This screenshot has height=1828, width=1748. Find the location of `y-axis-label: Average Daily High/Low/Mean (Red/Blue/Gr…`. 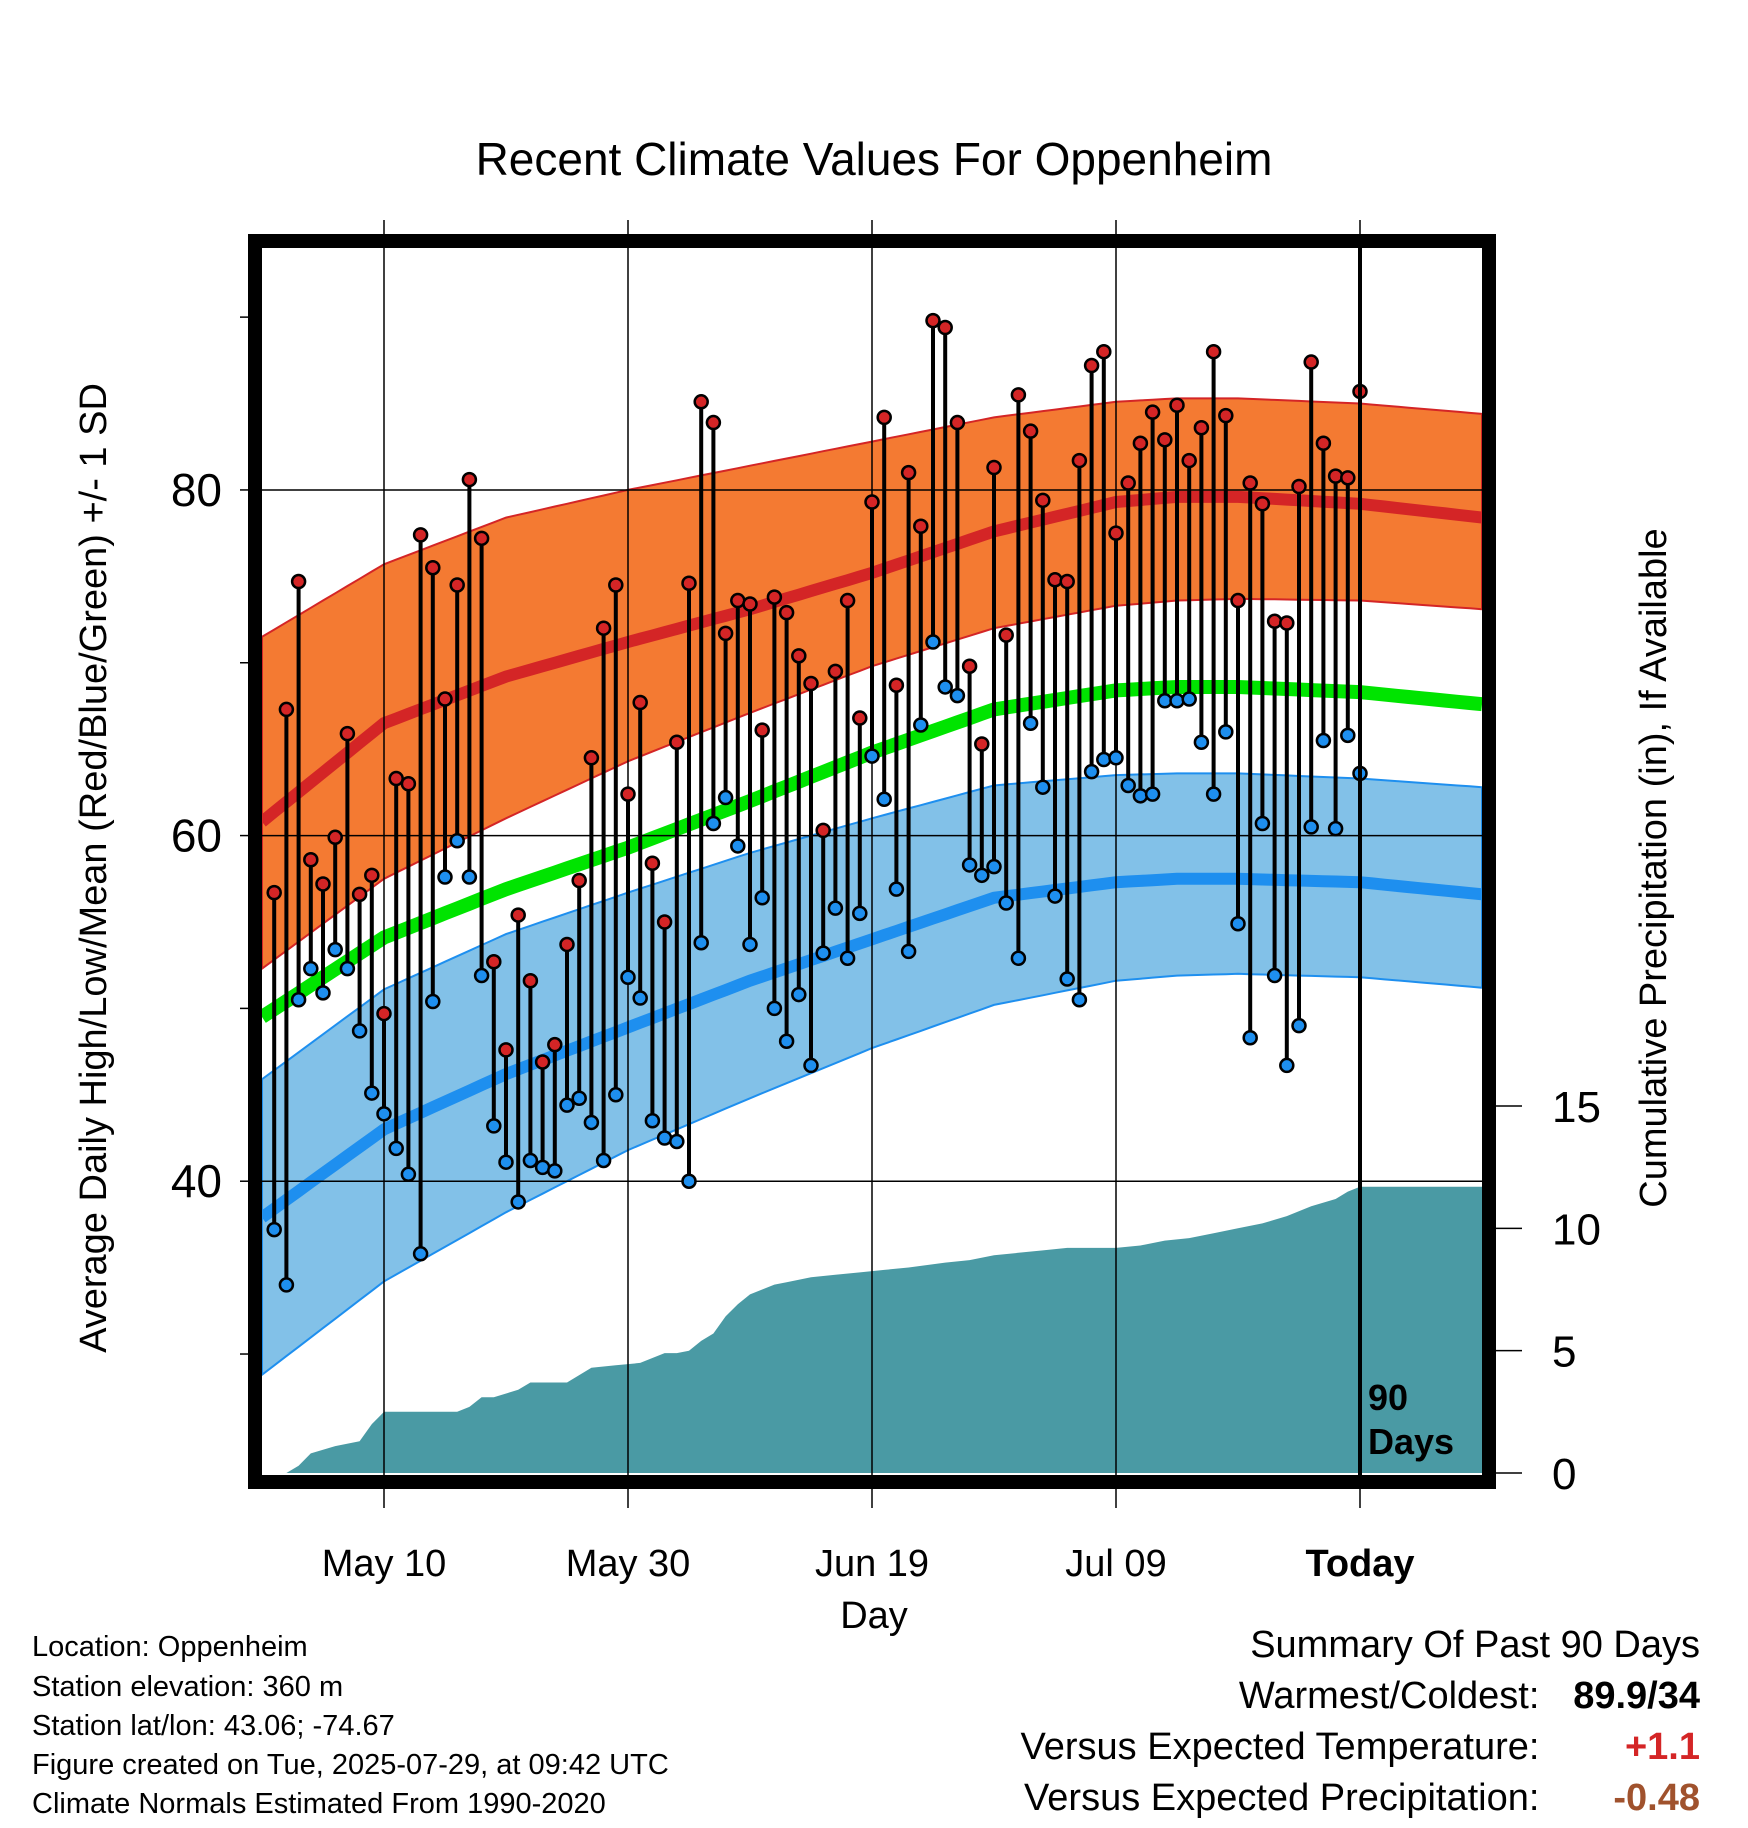

y-axis-label: Average Daily High/Low/Mean (Red/Blue/Gr… is located at coordinates (94, 868).